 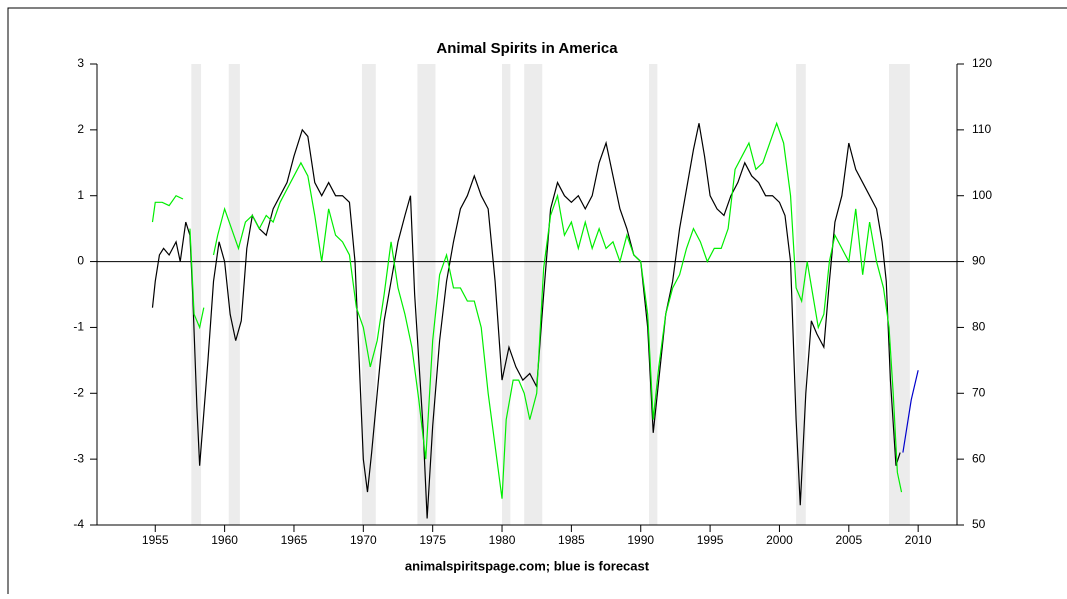 What do you see at coordinates (78, 327) in the screenshot?
I see `y-tick-label: -1` at bounding box center [78, 327].